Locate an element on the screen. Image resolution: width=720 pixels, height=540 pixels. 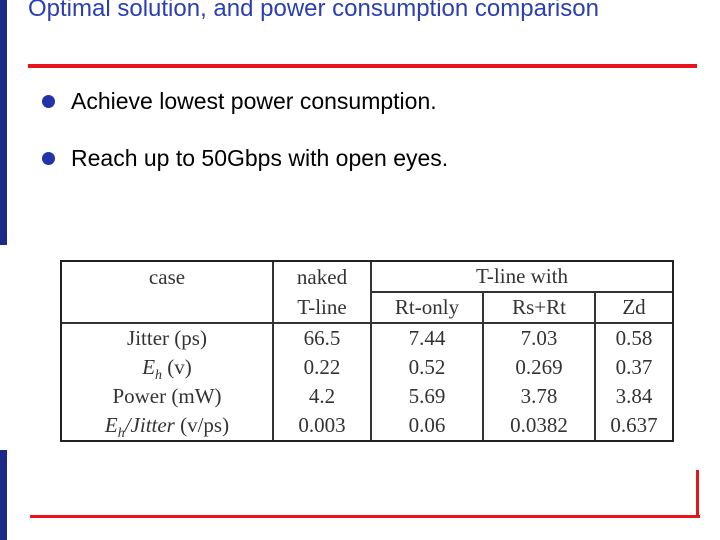
data-row: Jitter (ps) 66.5 7.44 7.03 0.58 is located at coordinates (367, 338).